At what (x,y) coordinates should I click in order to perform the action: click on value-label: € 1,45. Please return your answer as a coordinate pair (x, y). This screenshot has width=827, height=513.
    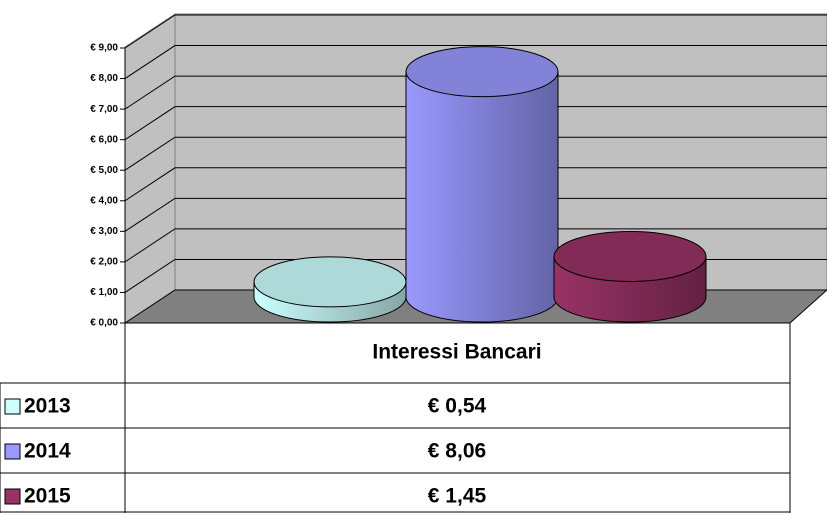
    Looking at the image, I should click on (457, 496).